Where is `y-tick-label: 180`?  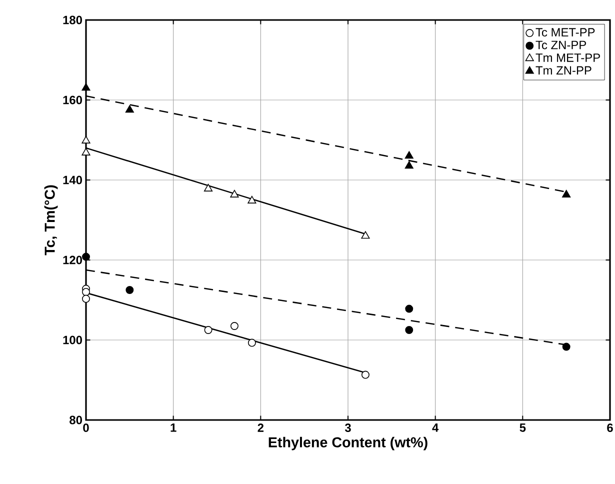
y-tick-label: 180 is located at coordinates (72, 20).